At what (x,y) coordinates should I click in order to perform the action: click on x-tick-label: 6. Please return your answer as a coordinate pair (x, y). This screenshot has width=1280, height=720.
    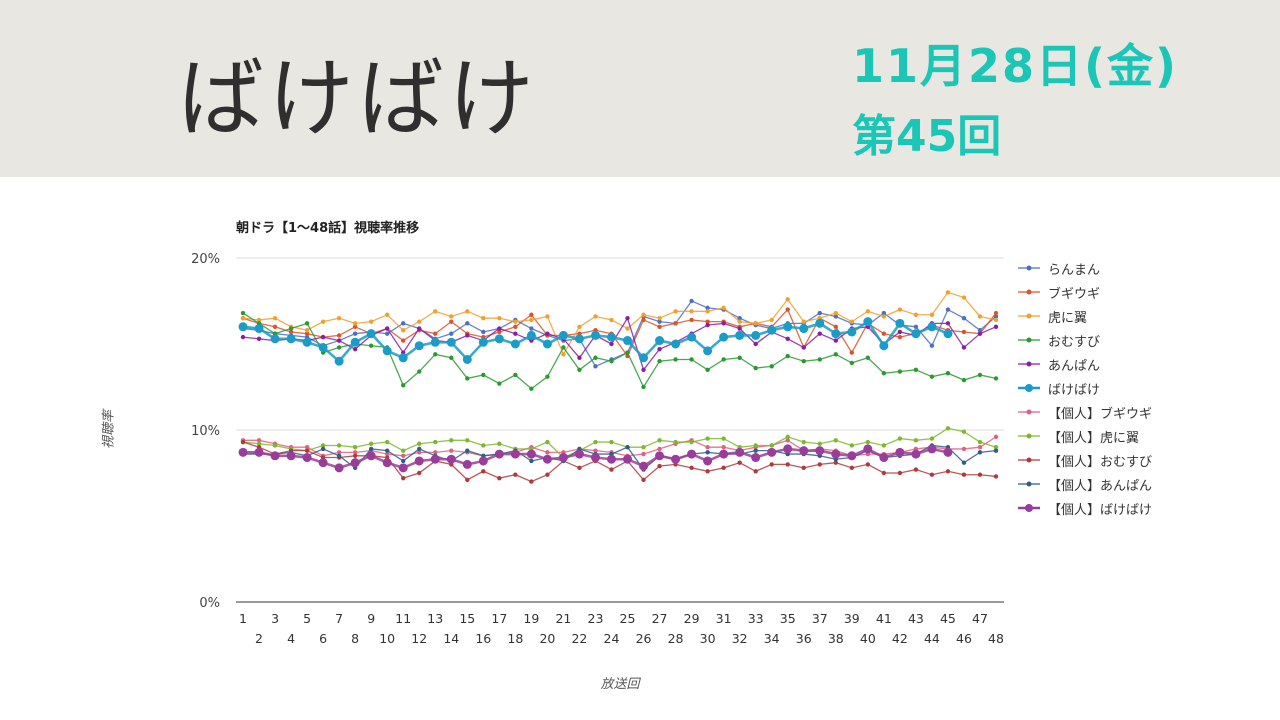
    Looking at the image, I should click on (323, 638).